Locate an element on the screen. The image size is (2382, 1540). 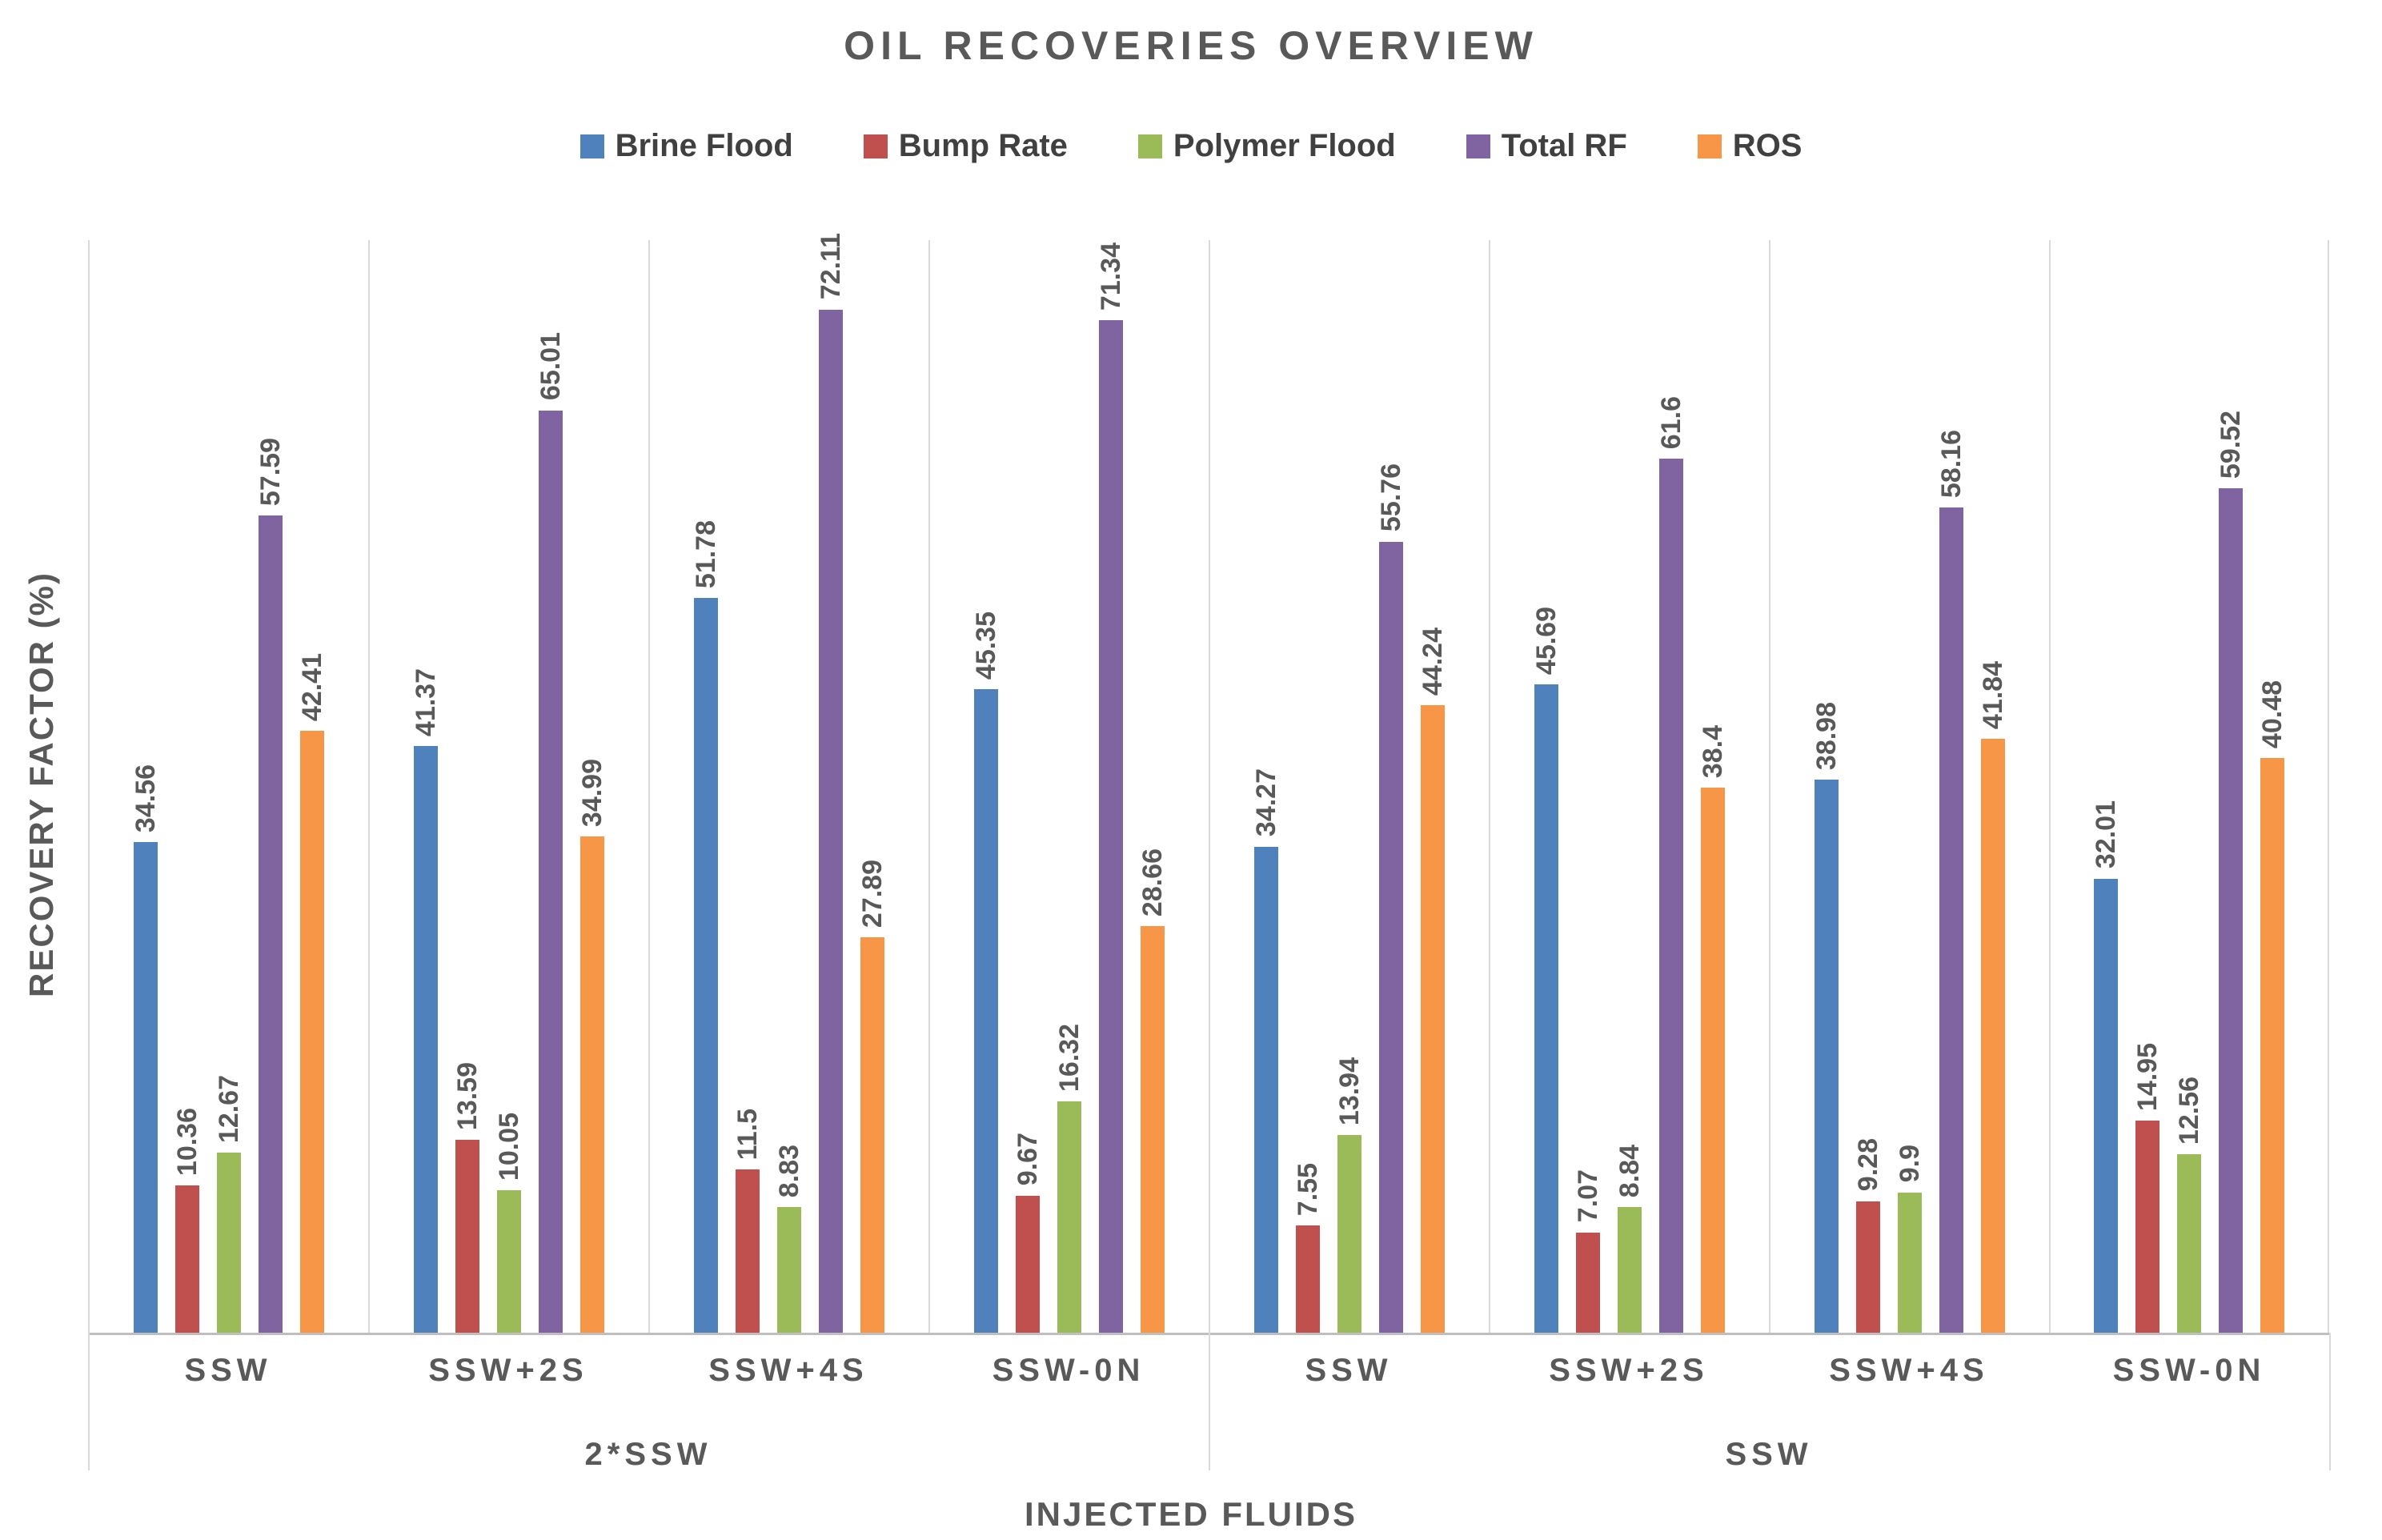
bar-value-label: 12.56 is located at coordinates (2189, 1111).